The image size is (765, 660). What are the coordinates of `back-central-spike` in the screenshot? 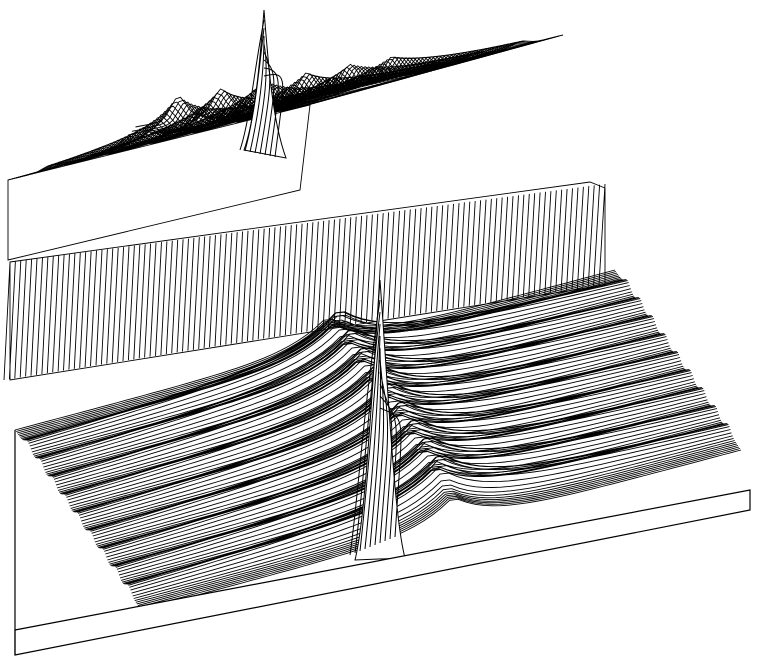 It's located at (263, 84).